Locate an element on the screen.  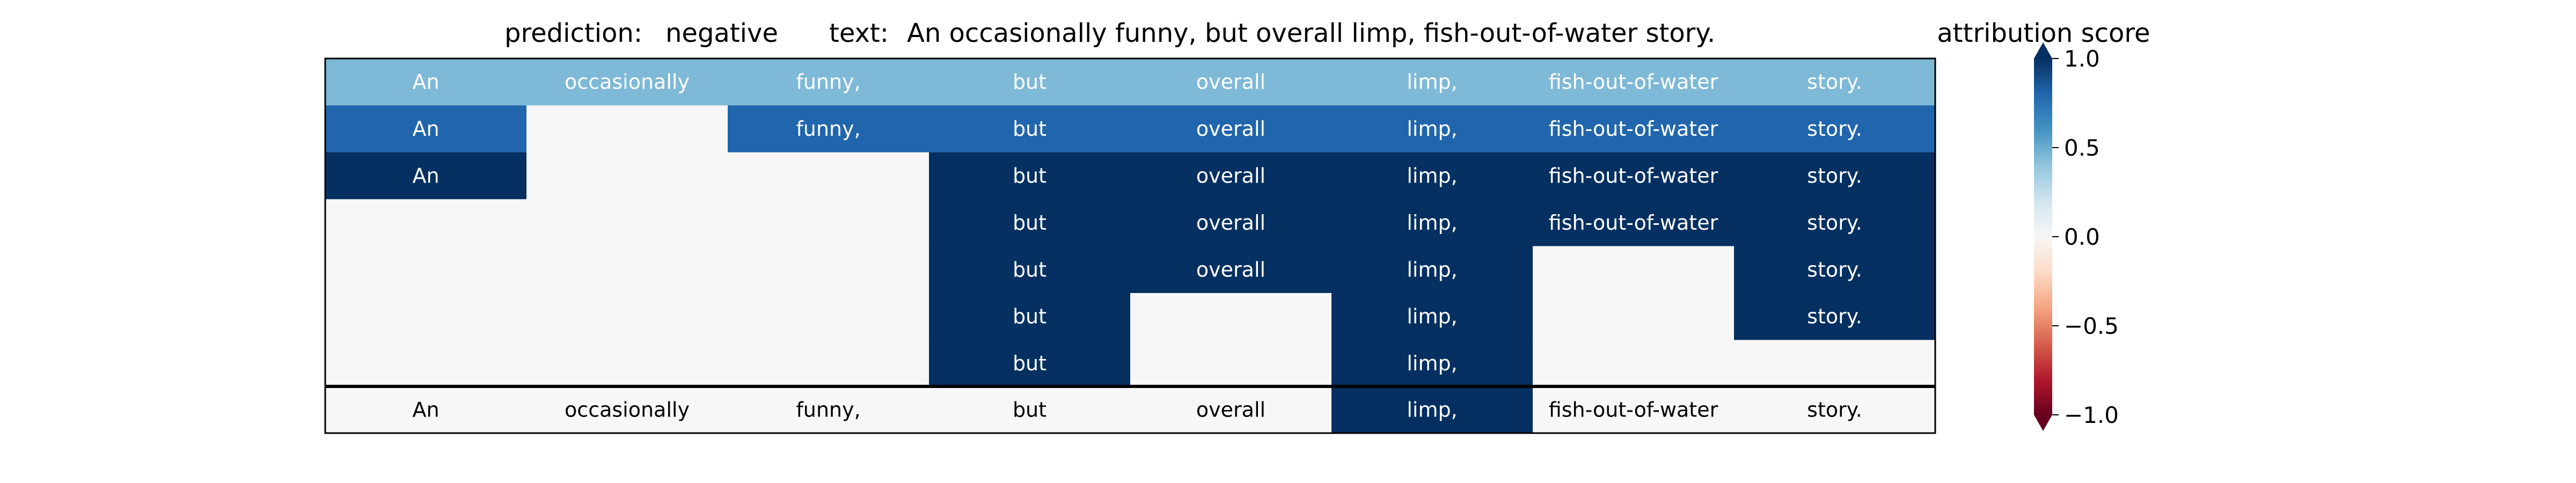
colorbar-tick-label: −0.5 is located at coordinates (2091, 326).